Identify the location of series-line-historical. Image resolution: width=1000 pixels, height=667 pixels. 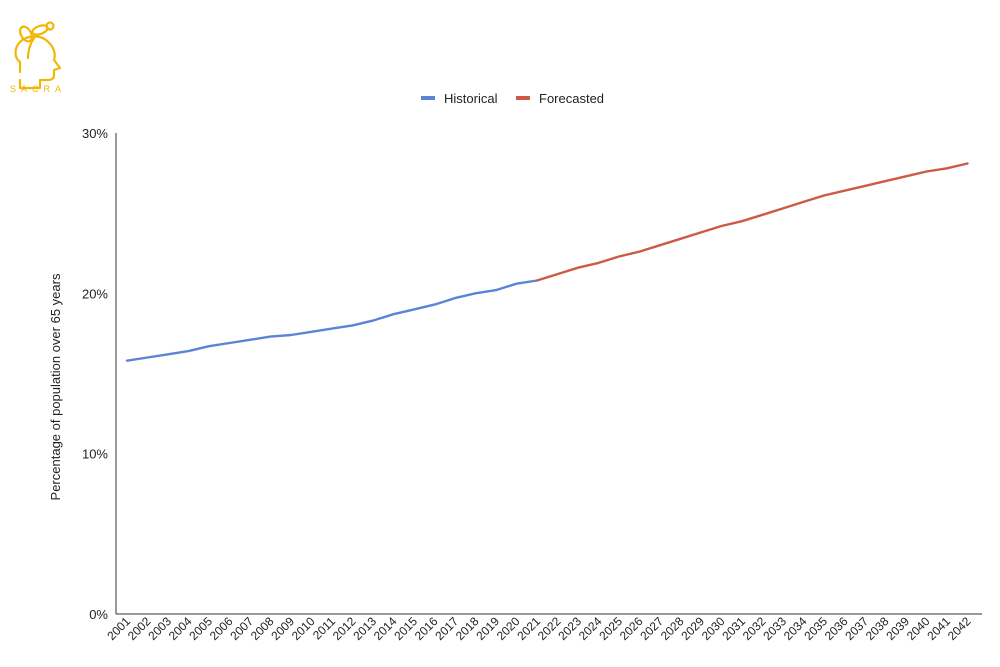
(332, 320).